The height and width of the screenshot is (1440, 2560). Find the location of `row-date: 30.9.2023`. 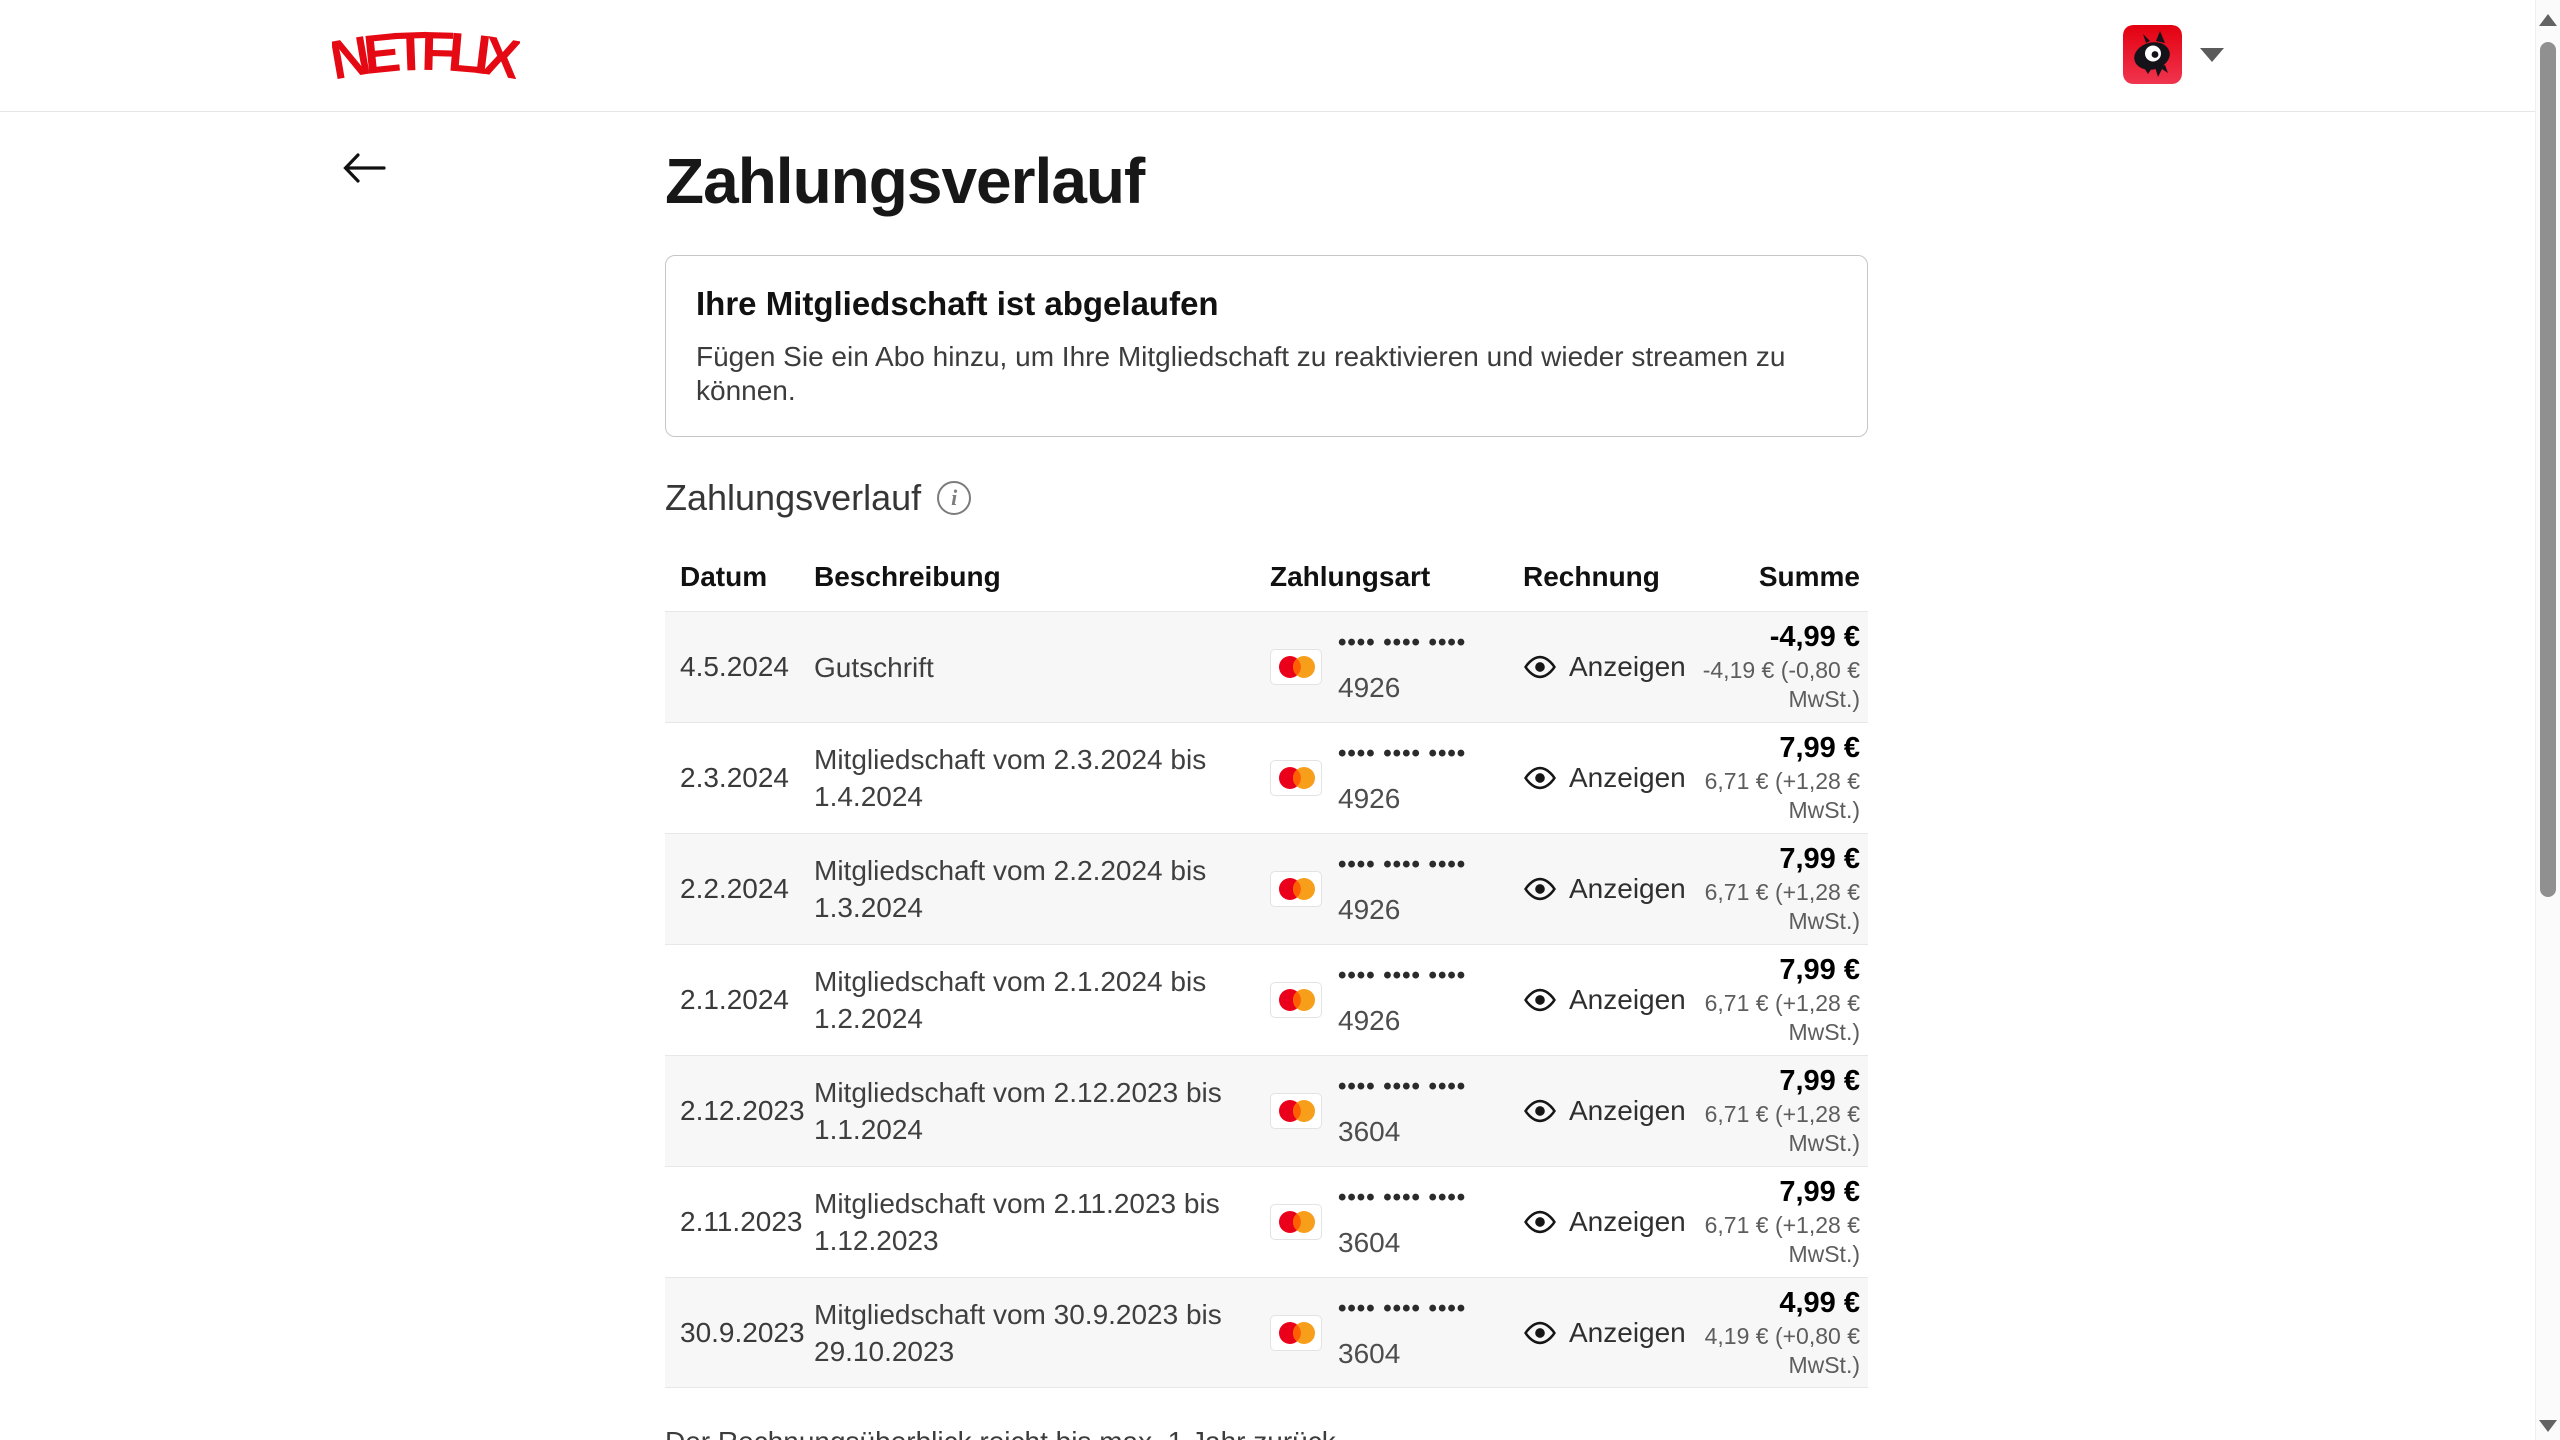

row-date: 30.9.2023 is located at coordinates (742, 1332).